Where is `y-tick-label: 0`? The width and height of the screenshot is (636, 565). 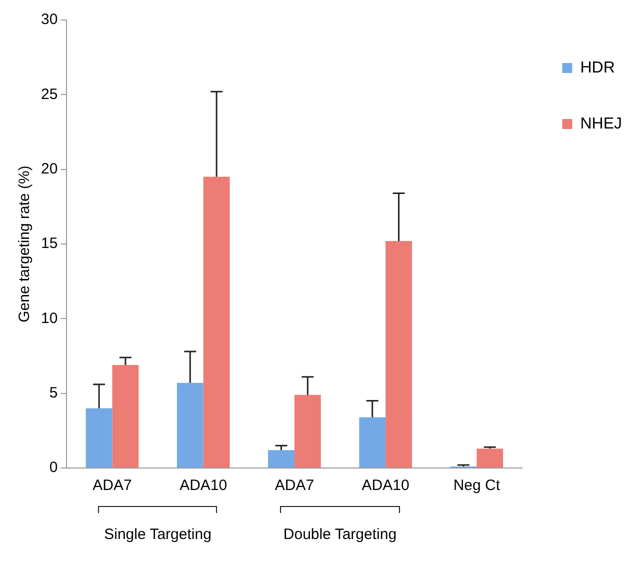
y-tick-label: 0 is located at coordinates (53, 467).